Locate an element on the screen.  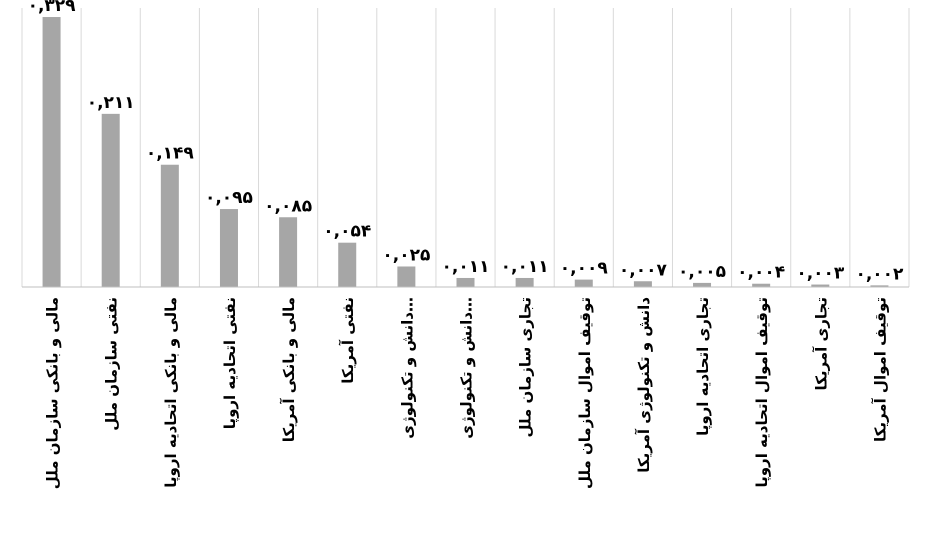
category-label-8: تجاری سازمان ملل is located at coordinates (526, 367).